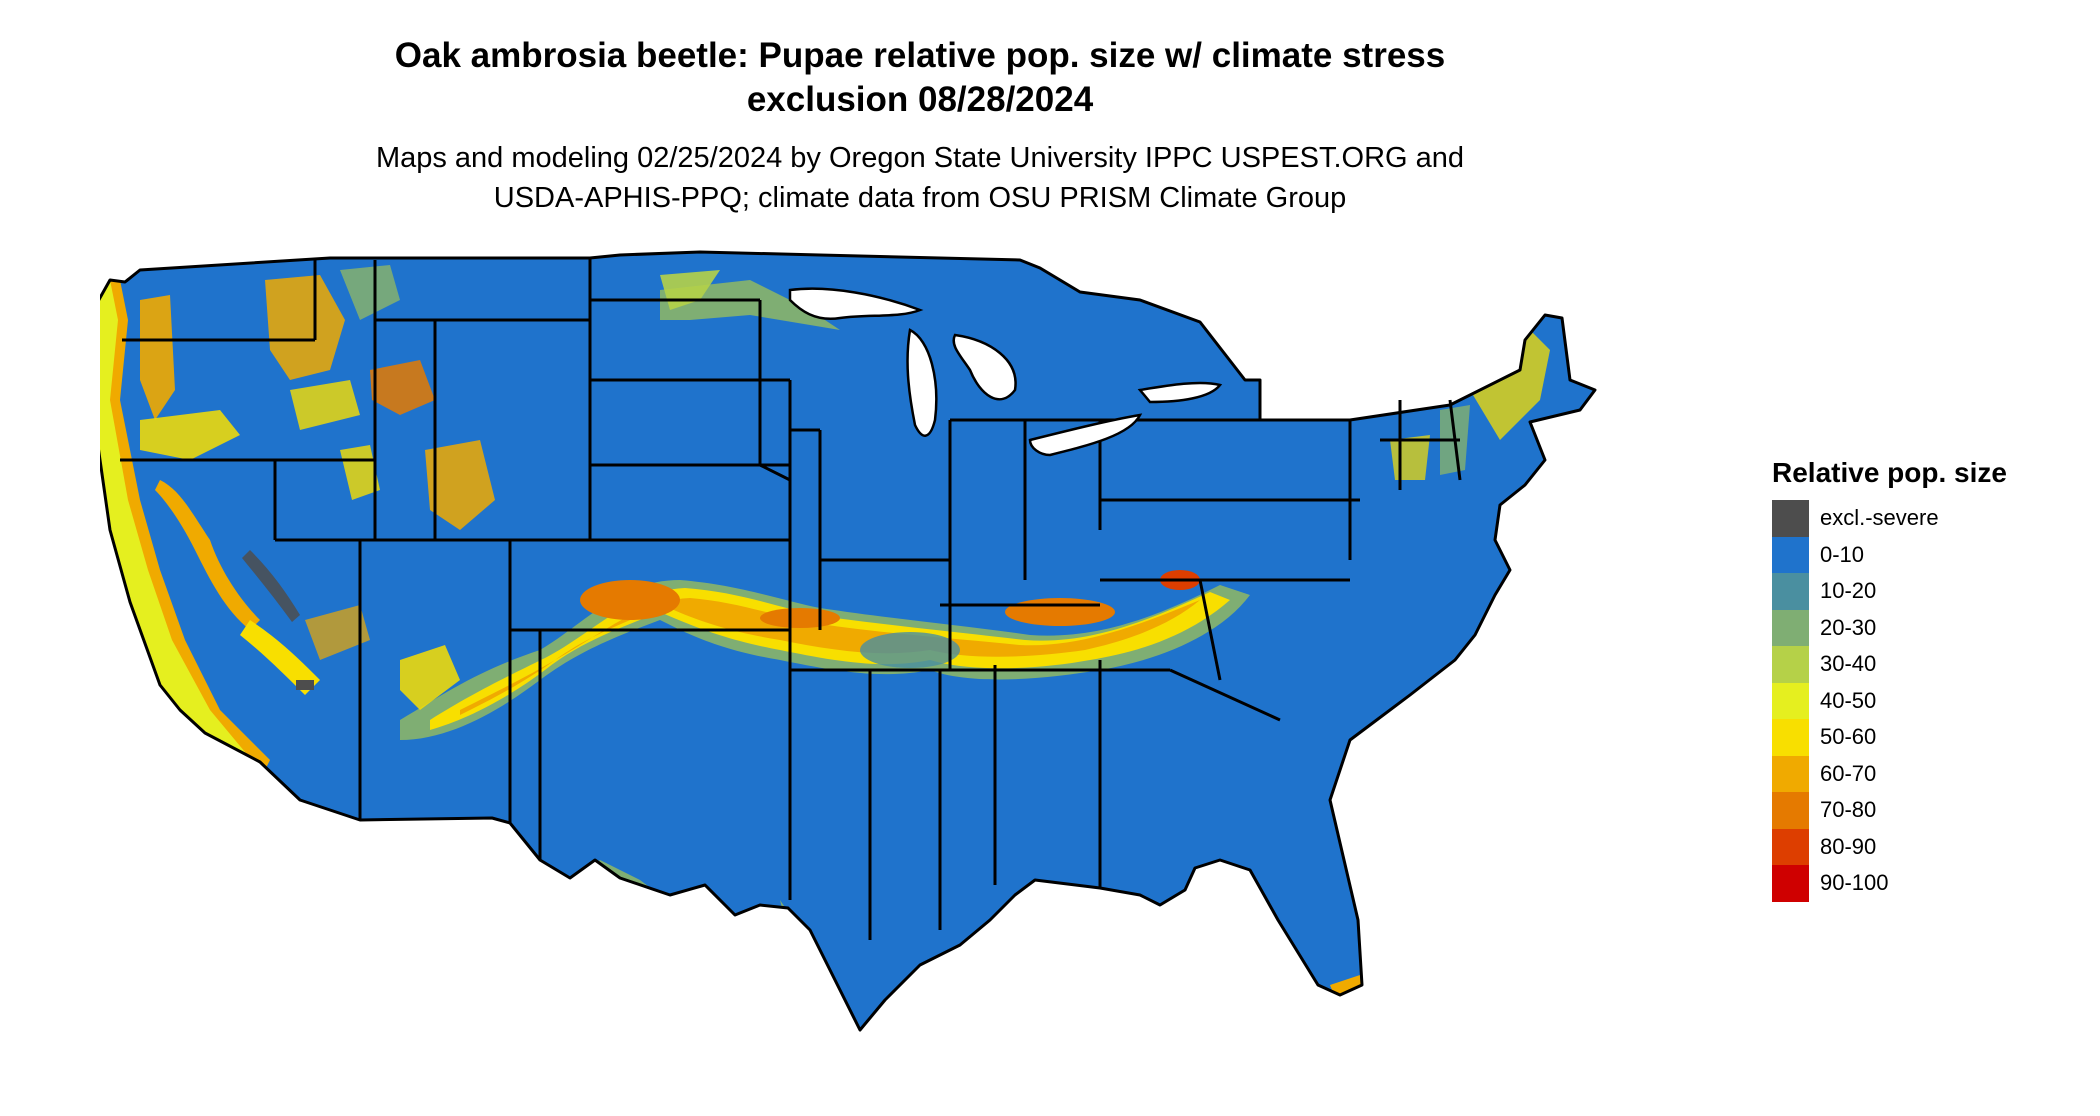 This screenshot has height=1116, width=2100. What do you see at coordinates (337, 632) in the screenshot?
I see `arizona-patch` at bounding box center [337, 632].